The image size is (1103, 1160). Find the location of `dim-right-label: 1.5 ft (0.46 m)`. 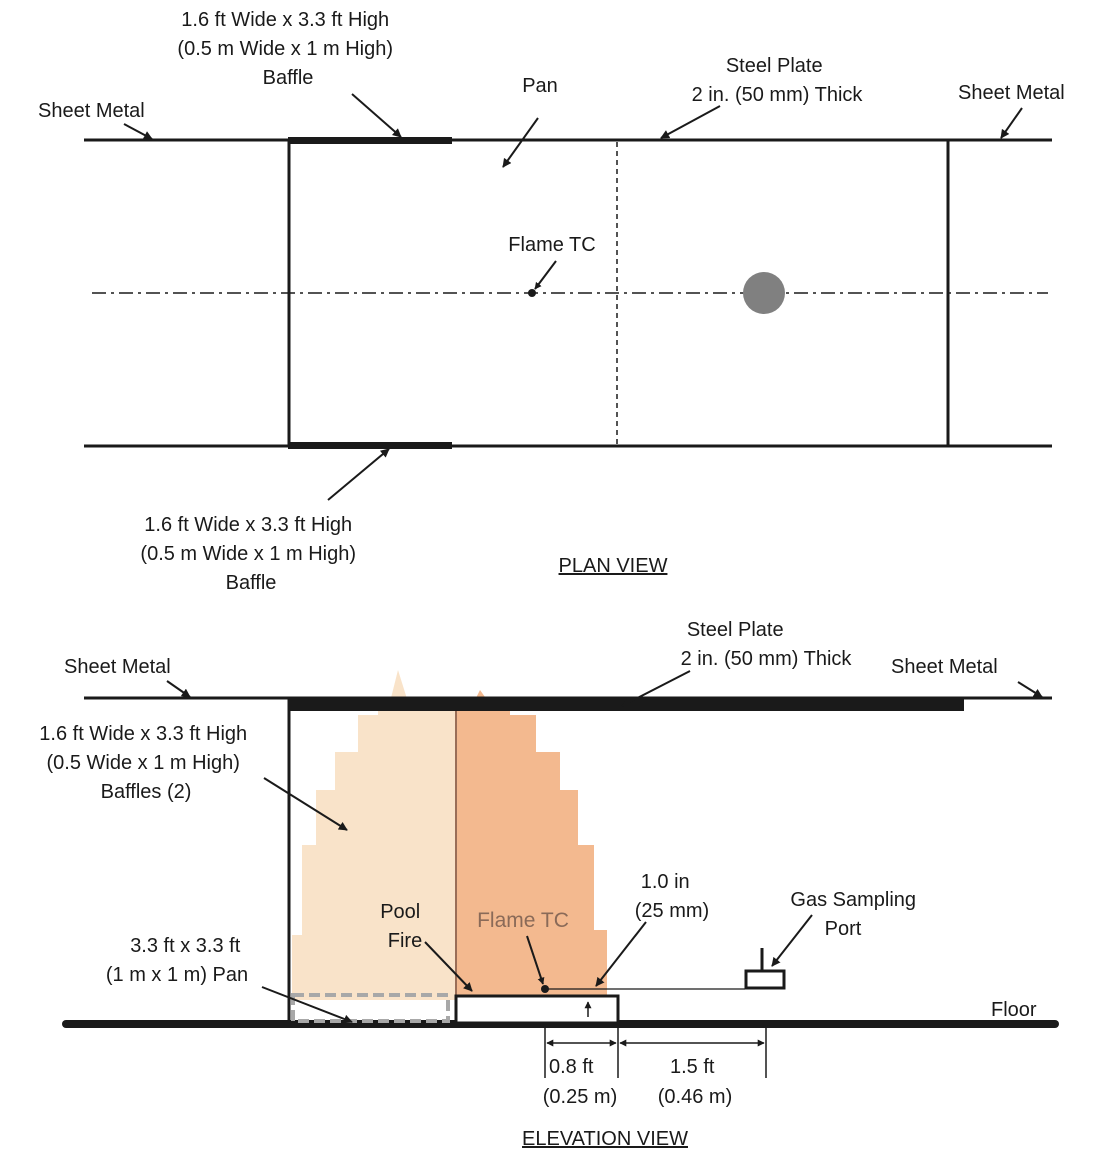

dim-right-label: 1.5 ft (0.46 m) is located at coordinates (695, 1082).